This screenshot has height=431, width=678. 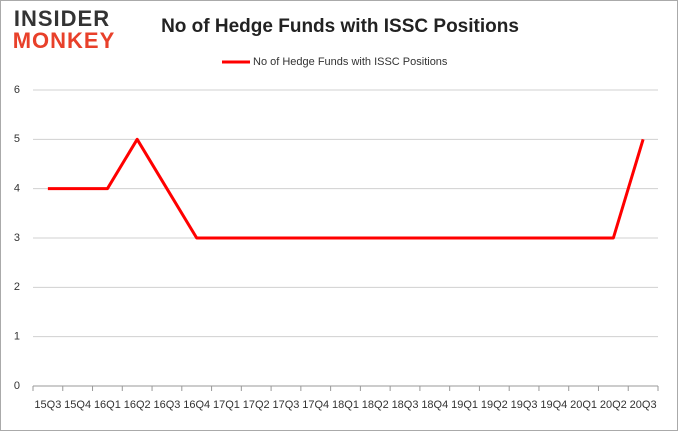 I want to click on y-tick-label: 4, so click(x=17, y=189).